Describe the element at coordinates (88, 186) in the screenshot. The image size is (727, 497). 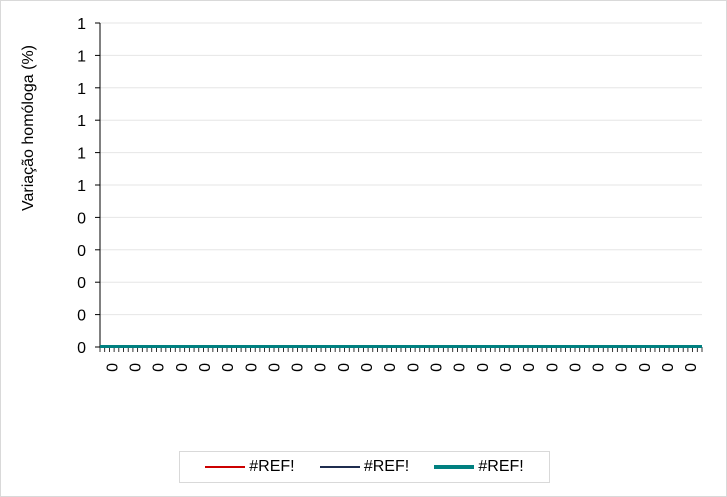
I see `y-axis-tick-labels: 0 0 0 0 0 1 1 1 1 1 1` at that location.